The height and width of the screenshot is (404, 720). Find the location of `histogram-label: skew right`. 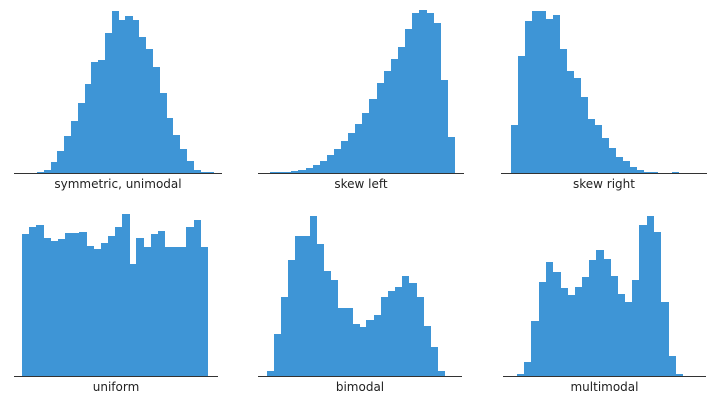

histogram-label: skew right is located at coordinates (604, 184).